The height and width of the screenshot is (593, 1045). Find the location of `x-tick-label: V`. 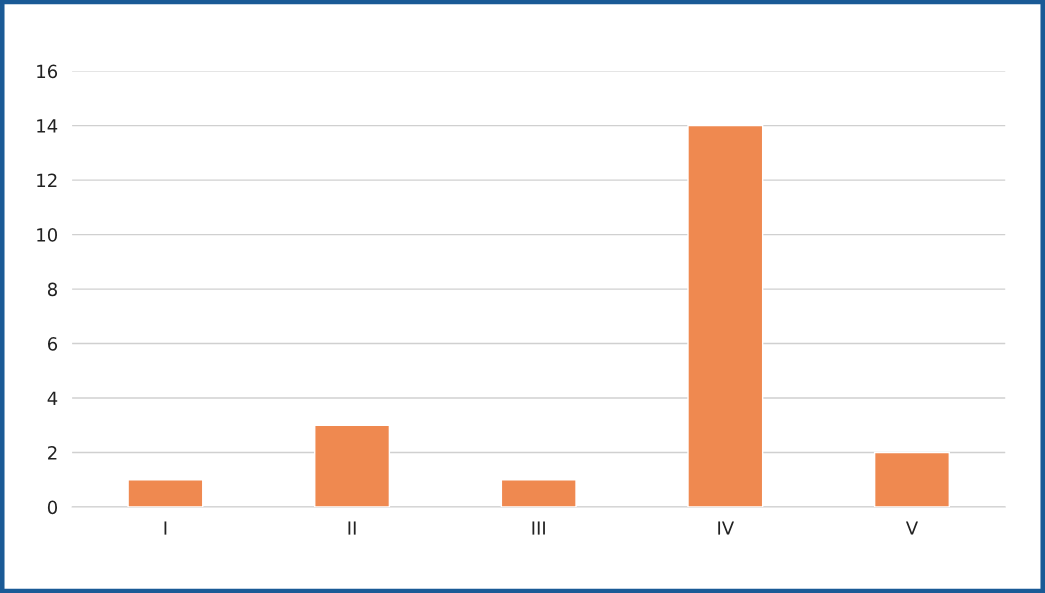

x-tick-label: V is located at coordinates (911, 528).